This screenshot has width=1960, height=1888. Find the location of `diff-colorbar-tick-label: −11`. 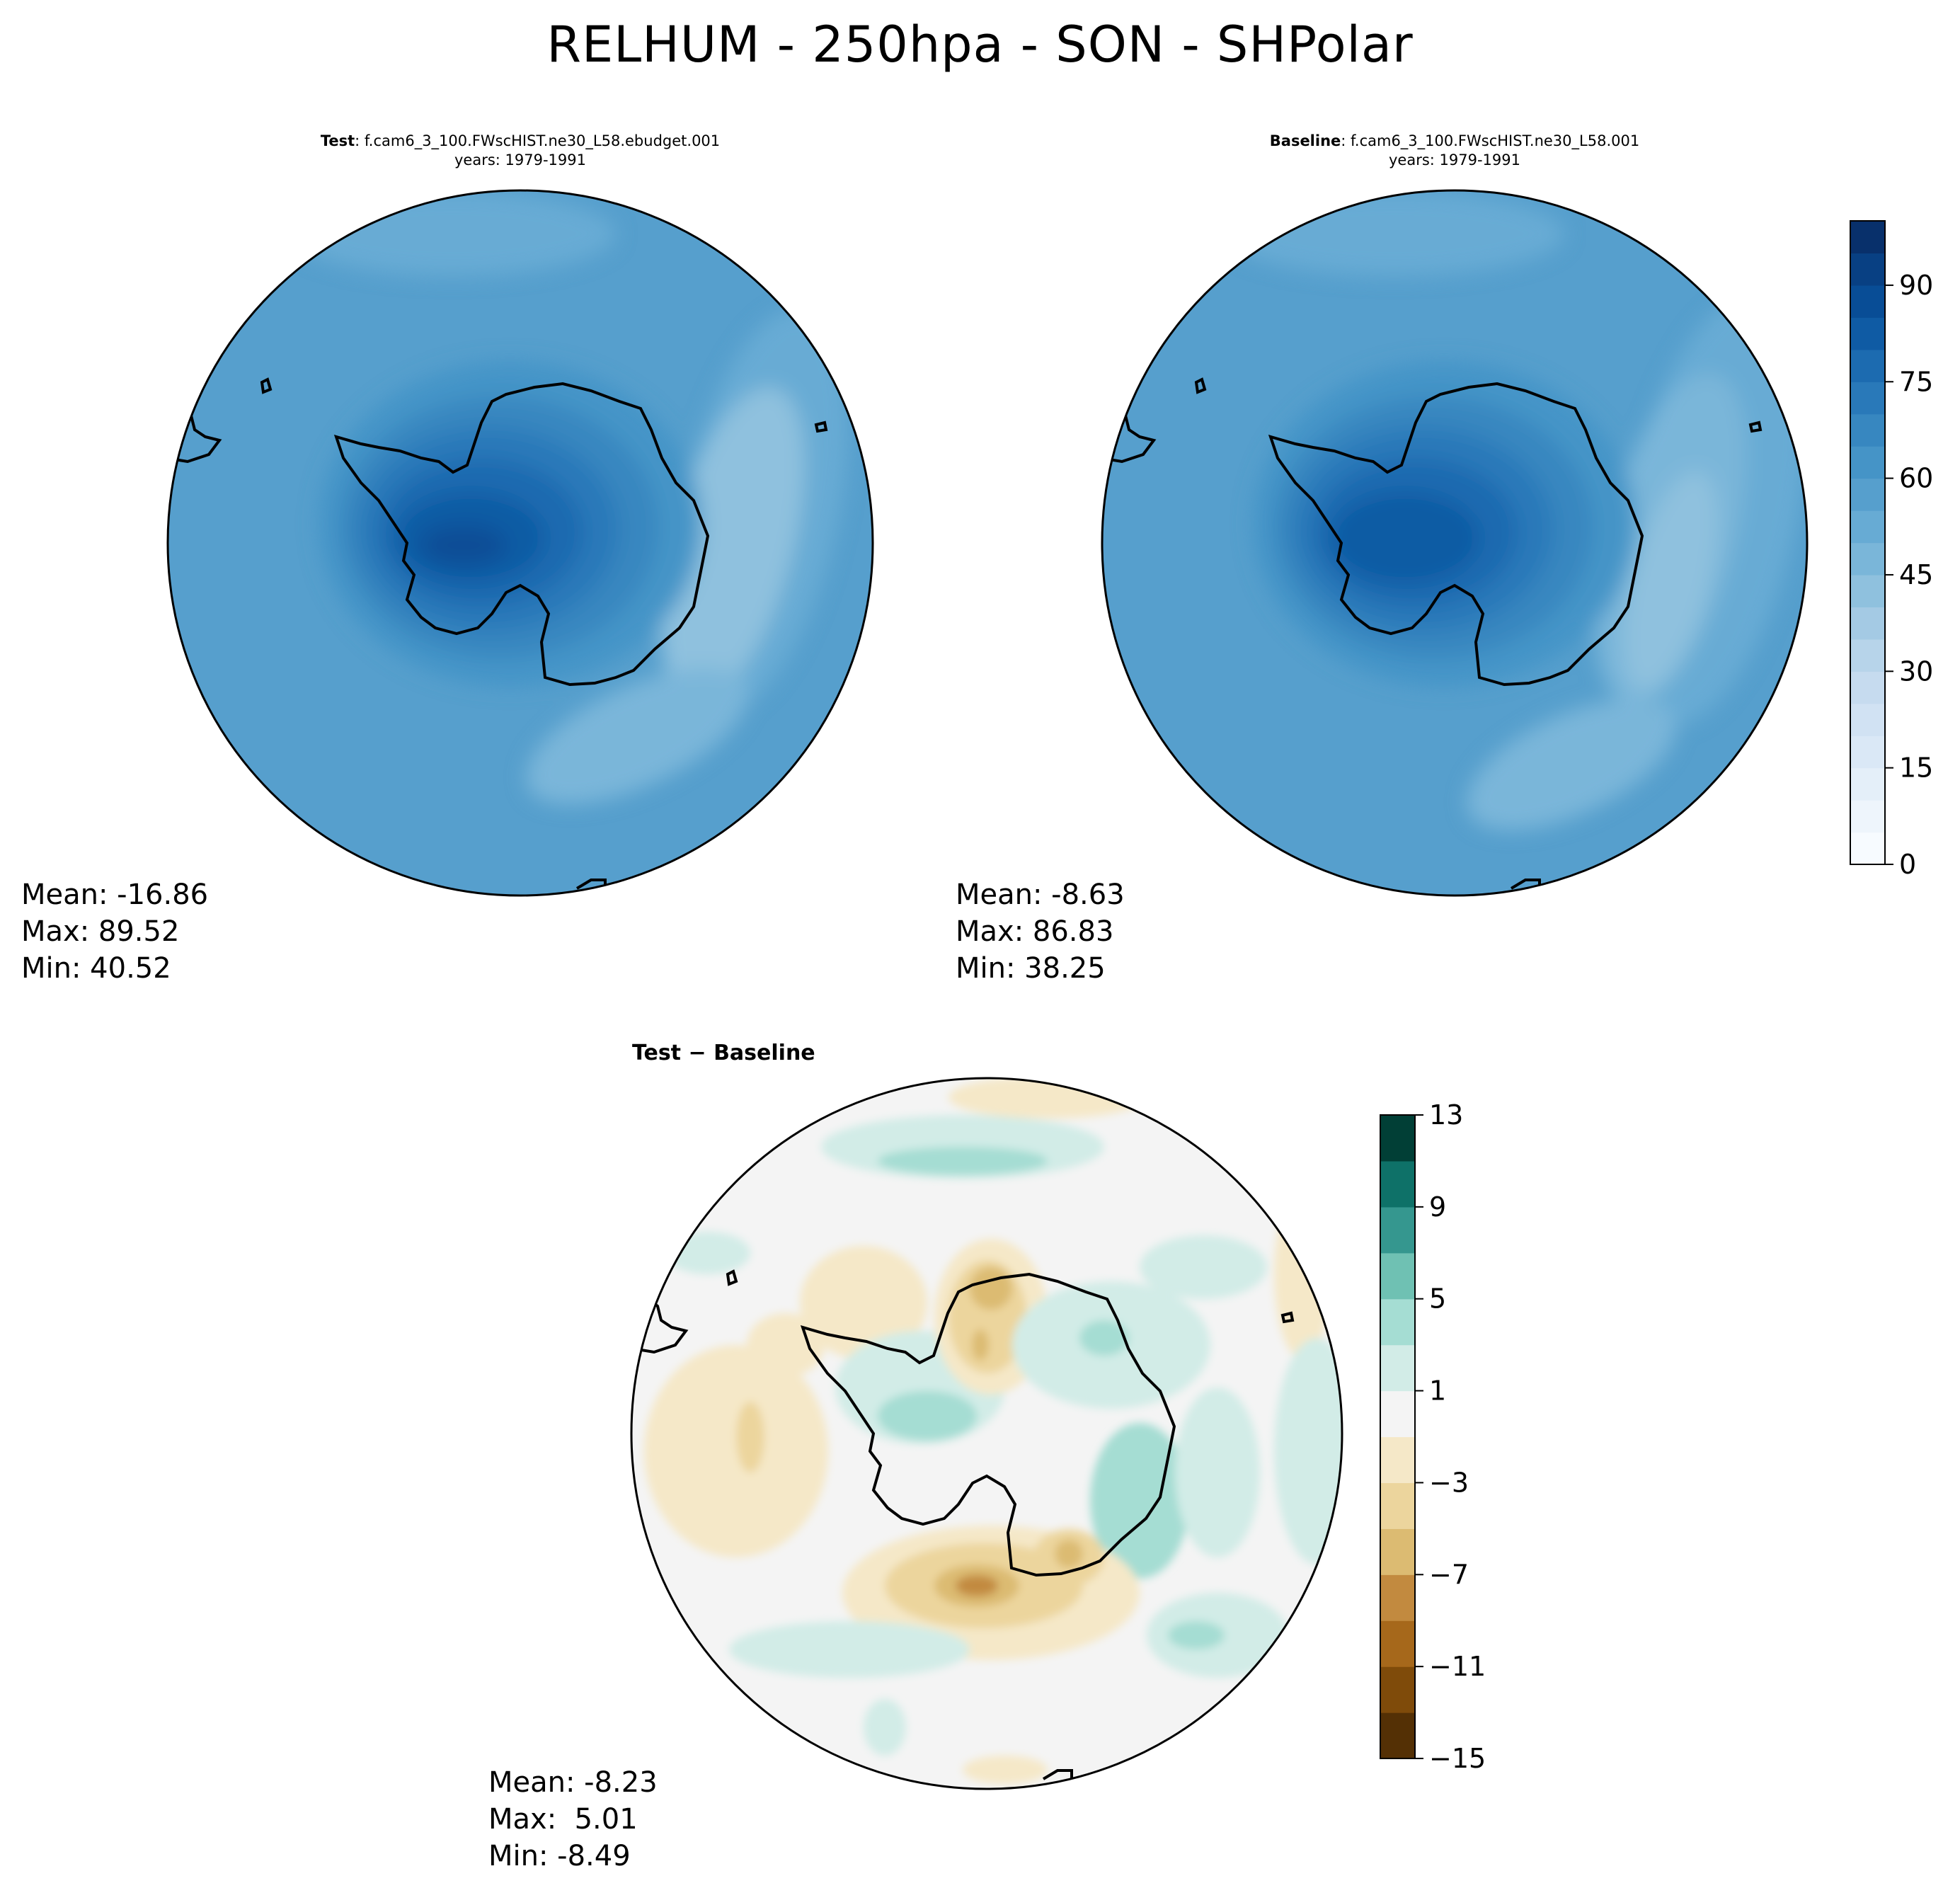

diff-colorbar-tick-label: −11 is located at coordinates (1457, 1667).